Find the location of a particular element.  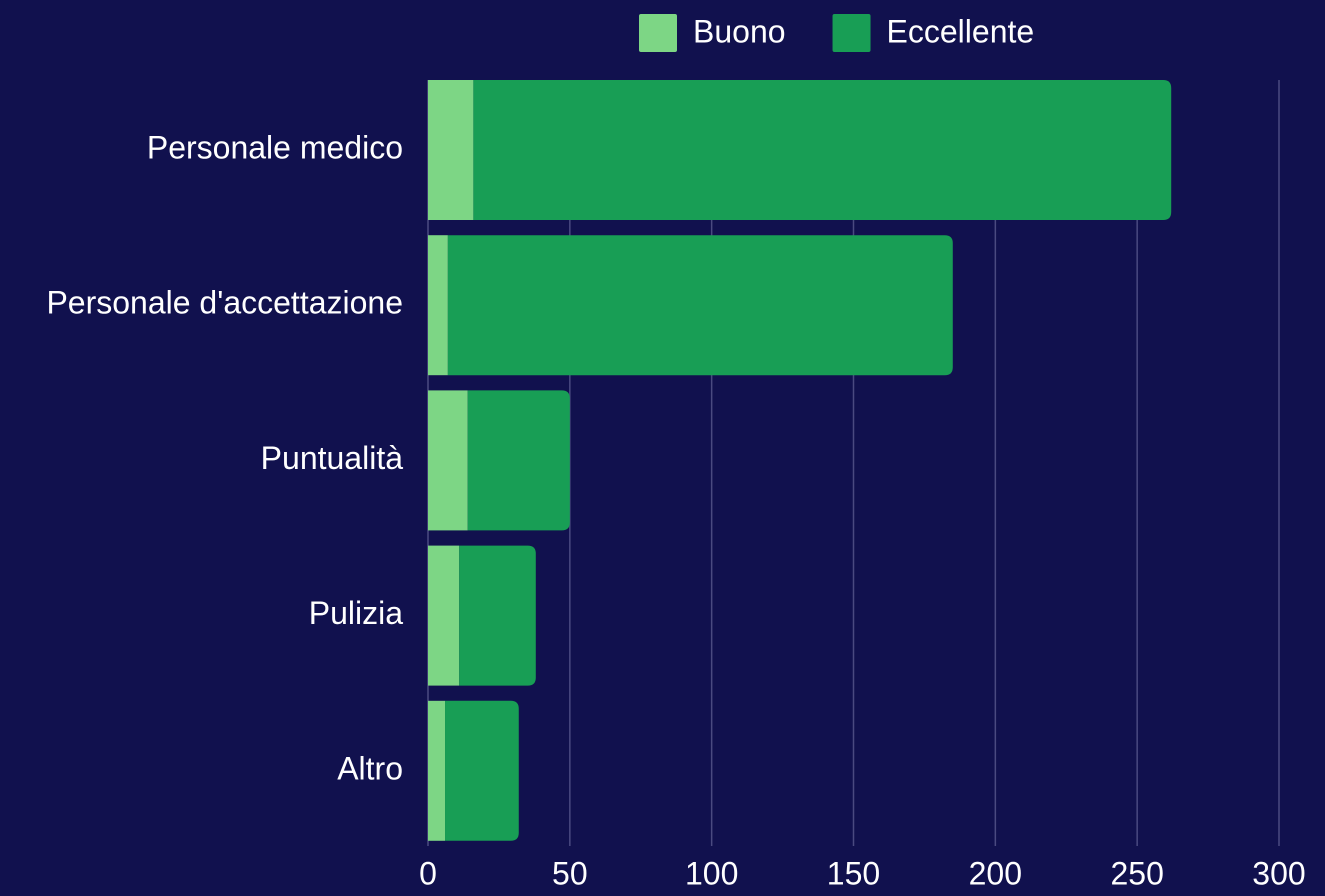

x-tick-label: 200 is located at coordinates (995, 873).